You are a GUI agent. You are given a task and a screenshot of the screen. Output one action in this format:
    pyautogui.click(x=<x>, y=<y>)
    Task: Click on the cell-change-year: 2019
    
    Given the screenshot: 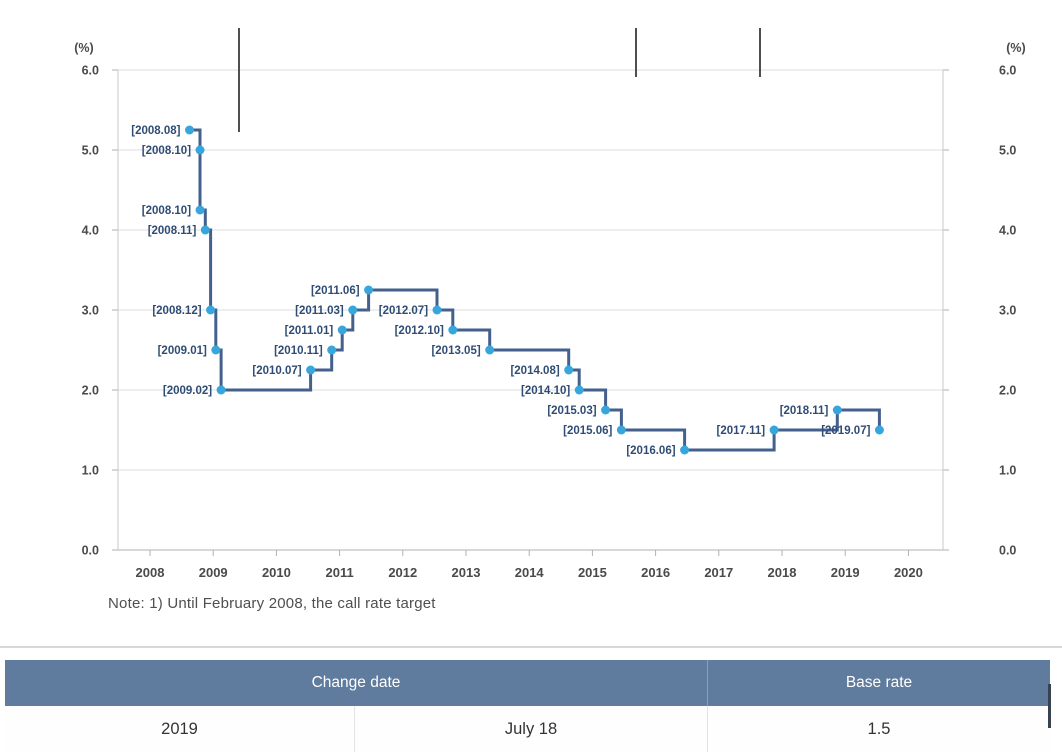 What is the action you would take?
    pyautogui.click(x=180, y=729)
    